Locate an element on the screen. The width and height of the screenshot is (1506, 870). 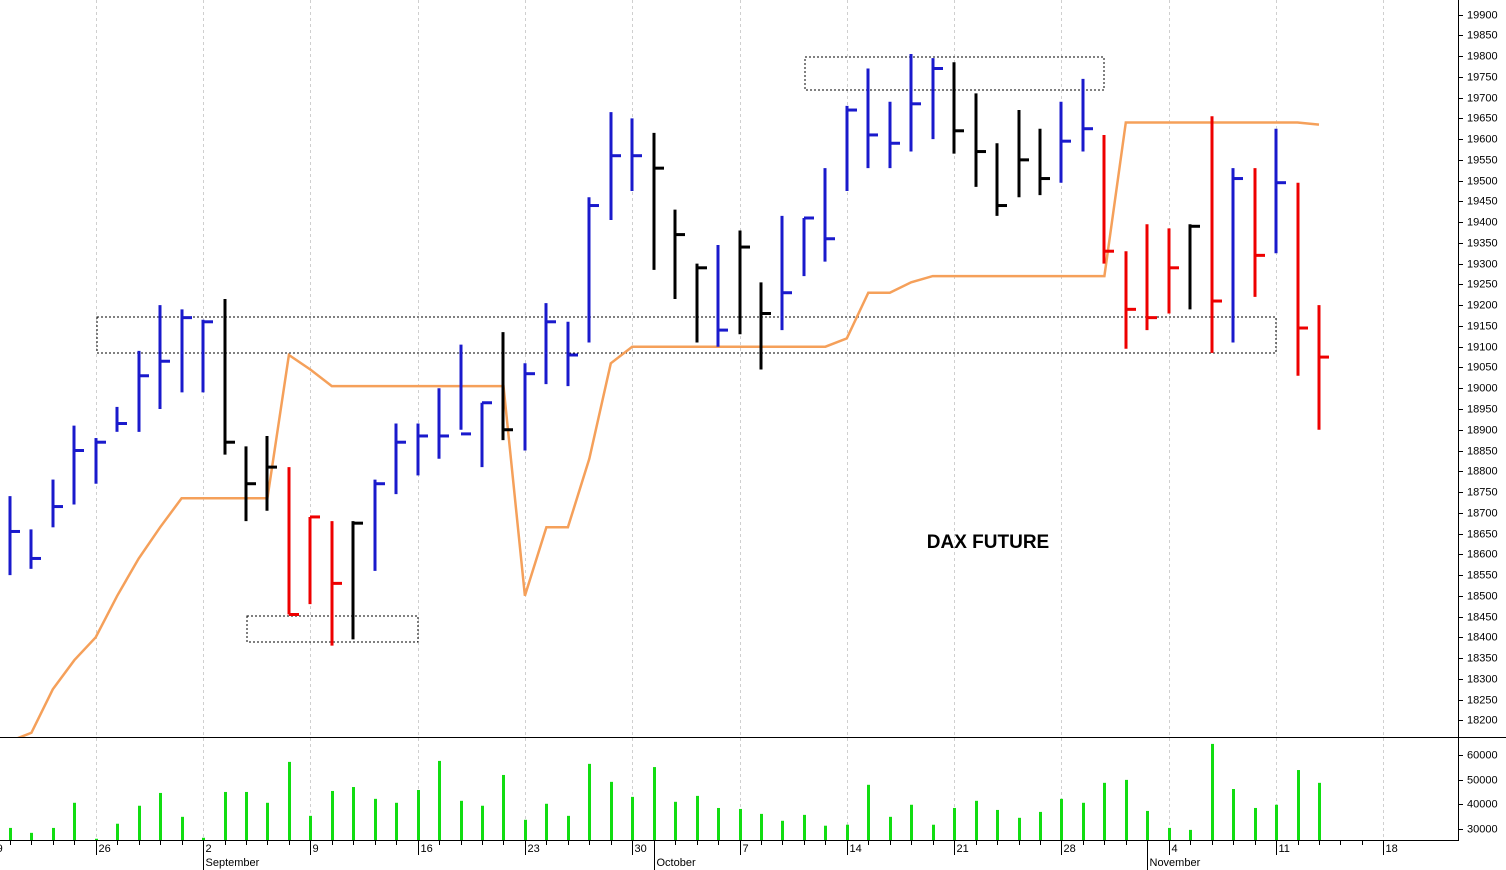
y-tick-label: 19900 is located at coordinates (1482, 15).